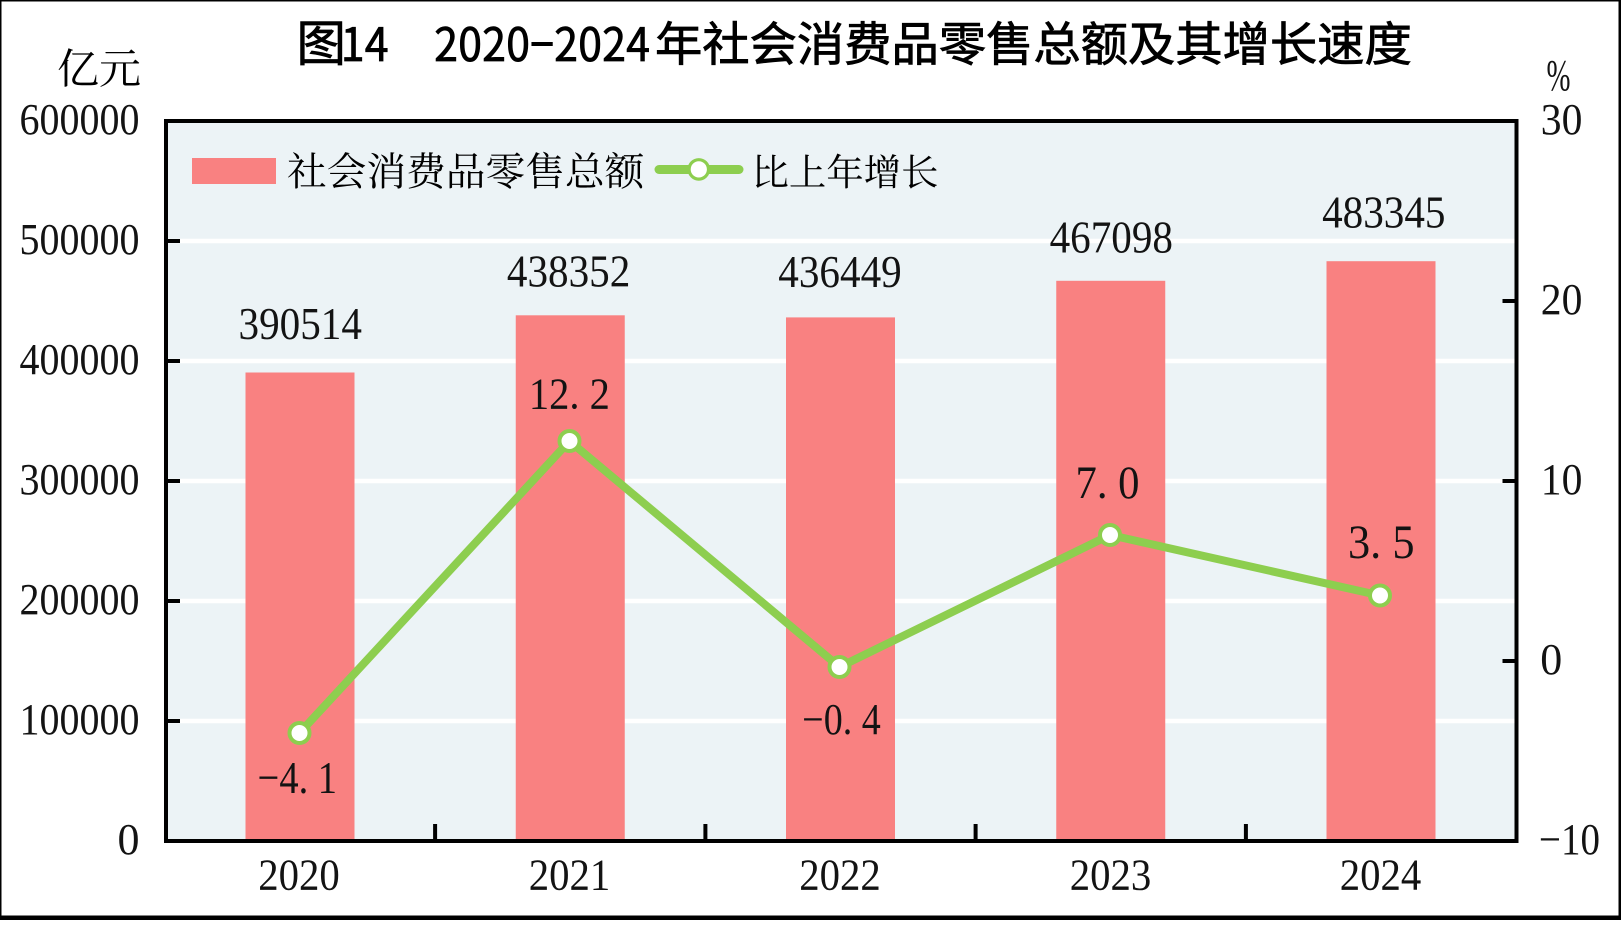 The height and width of the screenshot is (925, 1621). Describe the element at coordinates (839, 272) in the screenshot. I see `svg-text: 436449` at that location.